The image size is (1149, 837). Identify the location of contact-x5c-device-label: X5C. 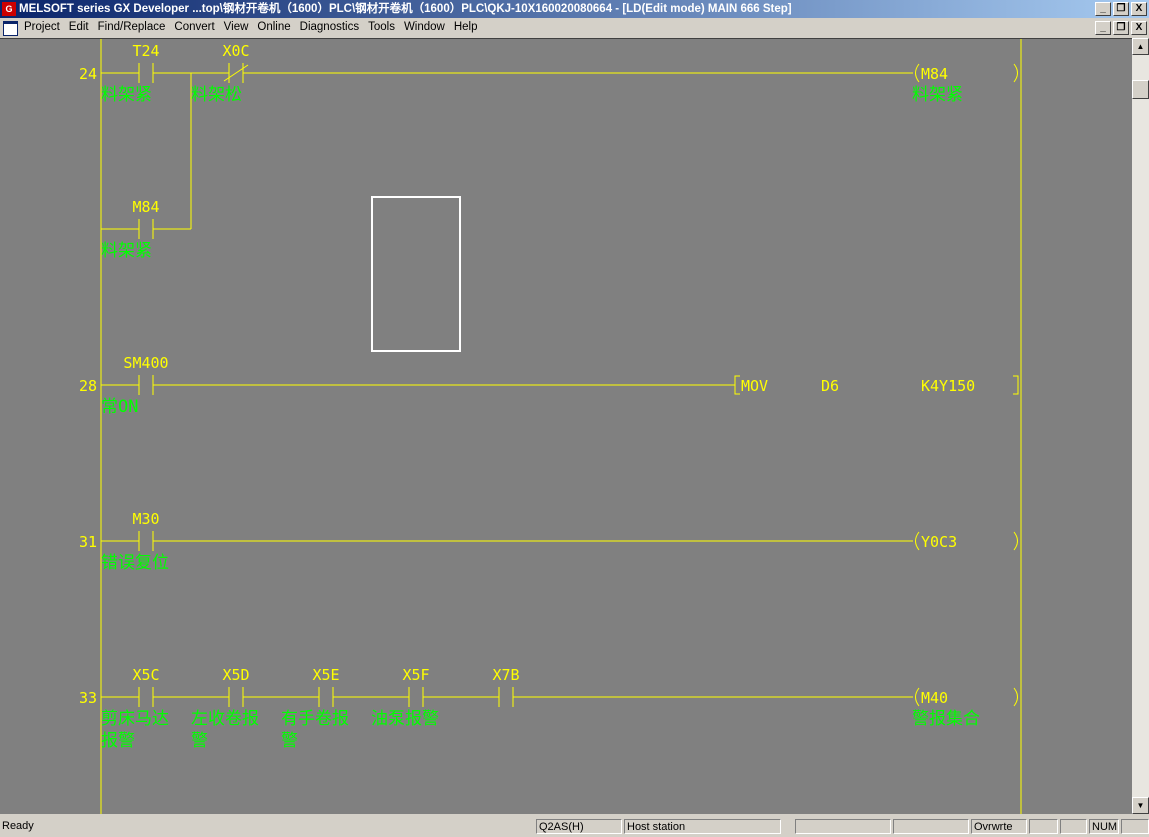
(145, 675).